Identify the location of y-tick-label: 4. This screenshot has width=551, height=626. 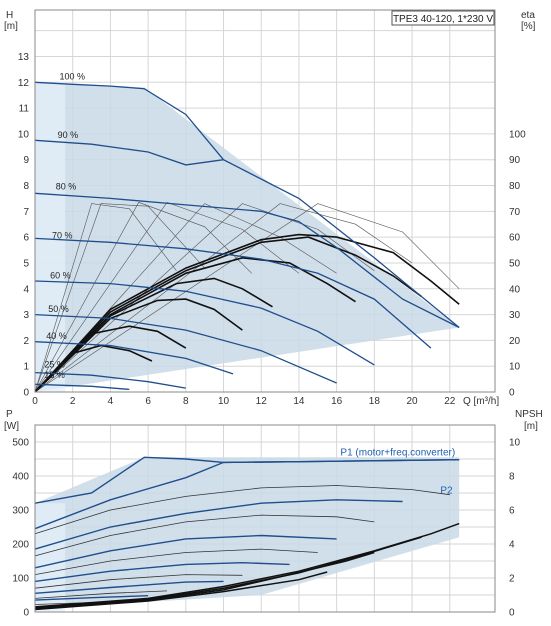
(26, 289).